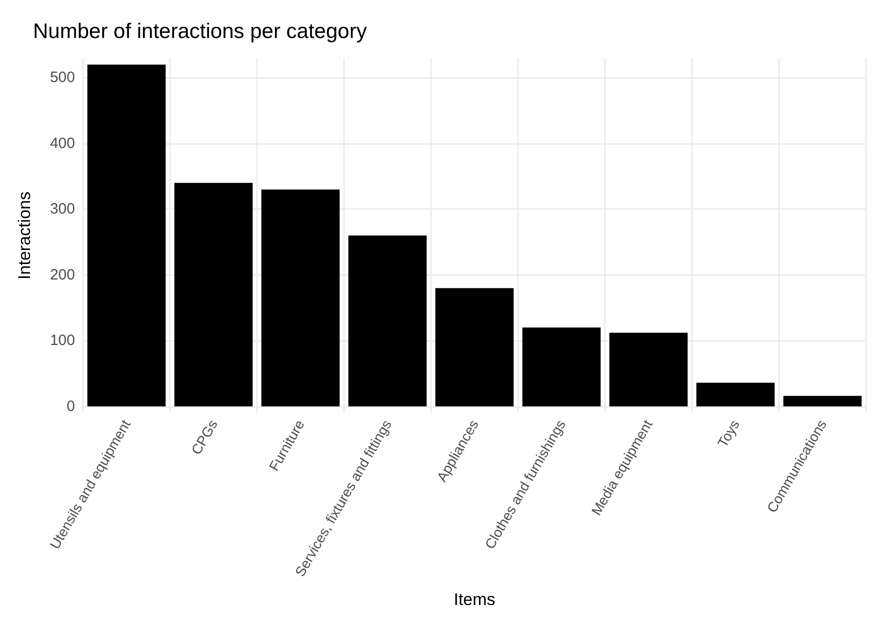  Describe the element at coordinates (70, 406) in the screenshot. I see `y-tick-label: 0` at that location.